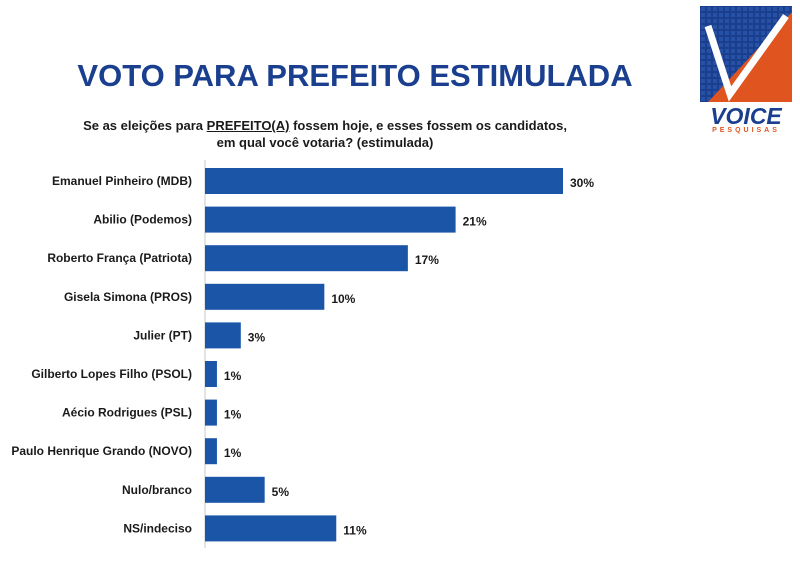  I want to click on logo-subtitle: PESQUISAS, so click(746, 130).